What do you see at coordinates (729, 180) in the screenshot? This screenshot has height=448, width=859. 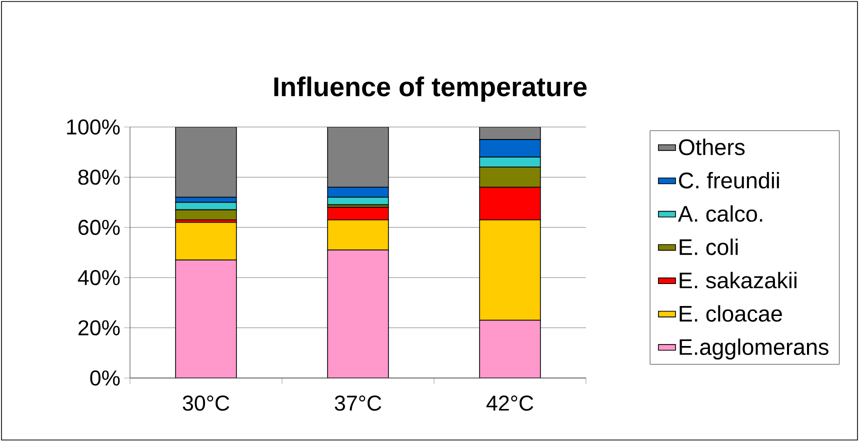 I see `legend-label: C. freundii` at bounding box center [729, 180].